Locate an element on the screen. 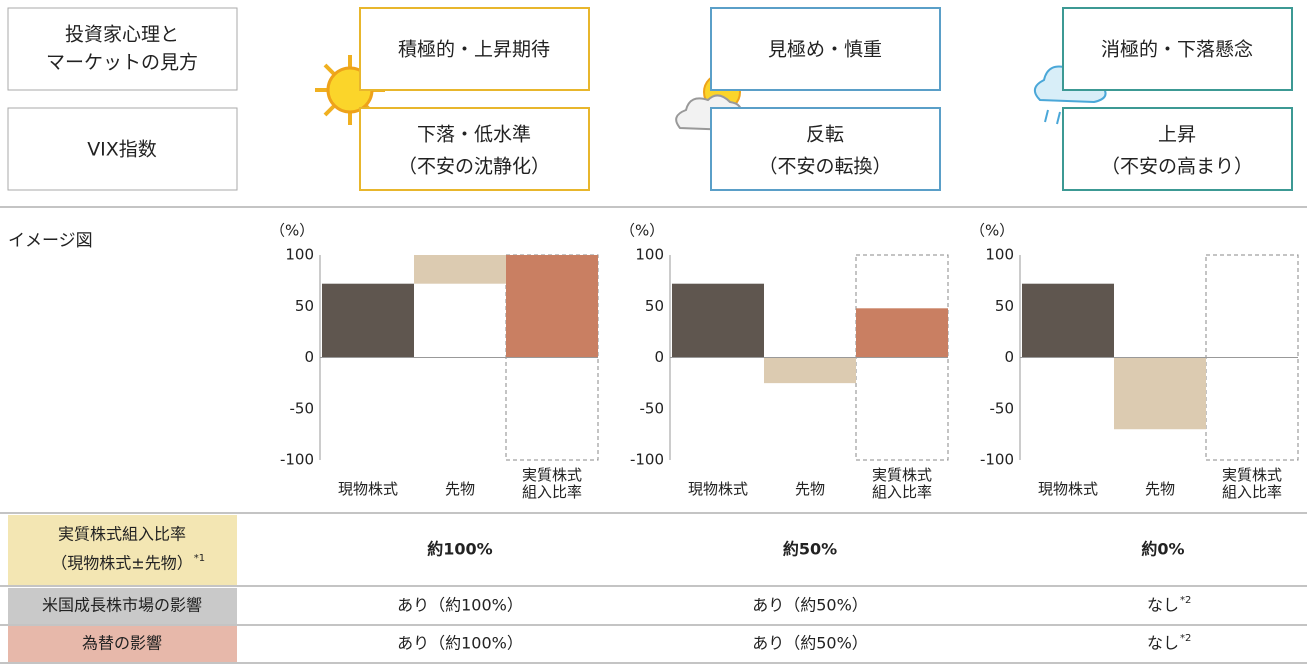 The height and width of the screenshot is (670, 1307). header-text: VIX指数 is located at coordinates (122, 150).